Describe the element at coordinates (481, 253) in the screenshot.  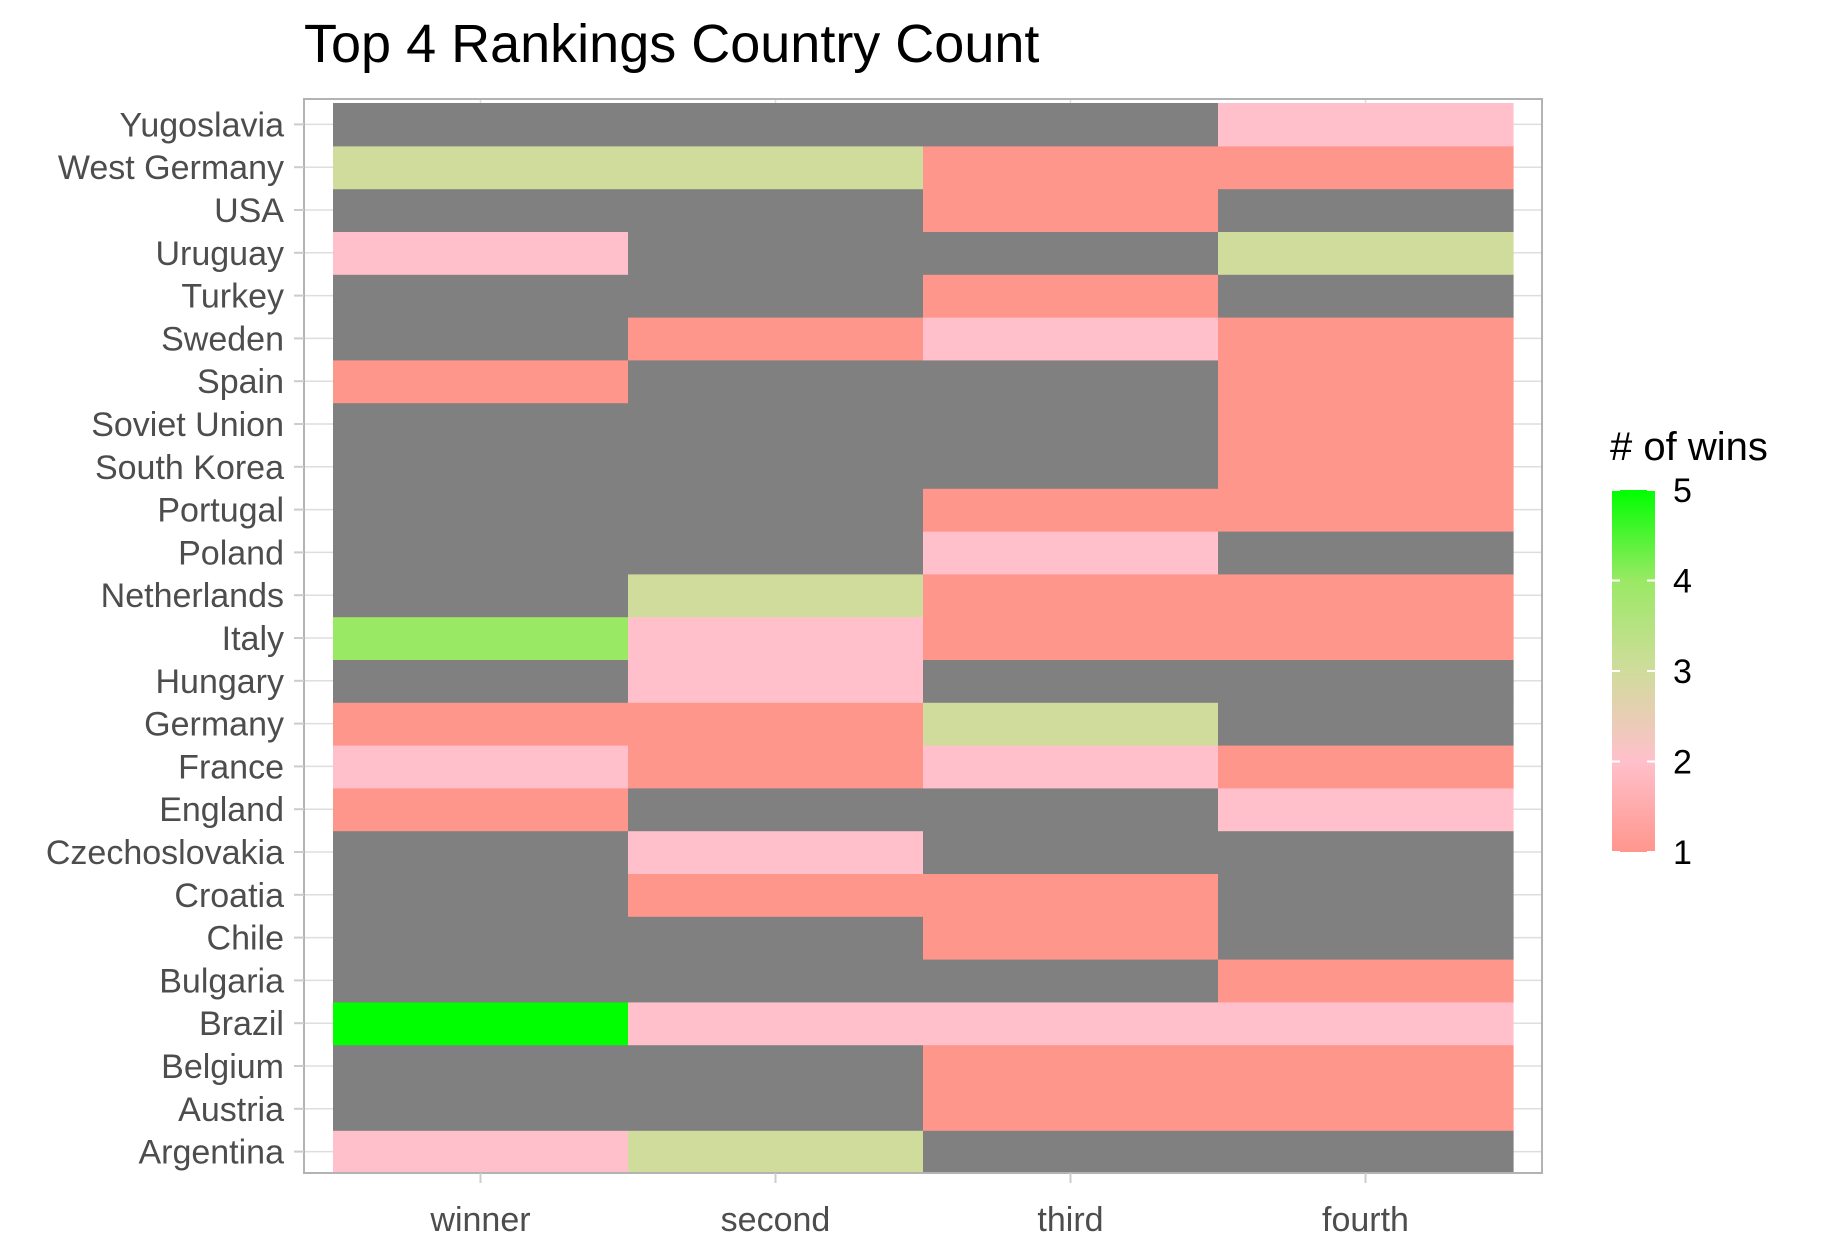
I see `heatmap-cell-uruguay-winner` at that location.